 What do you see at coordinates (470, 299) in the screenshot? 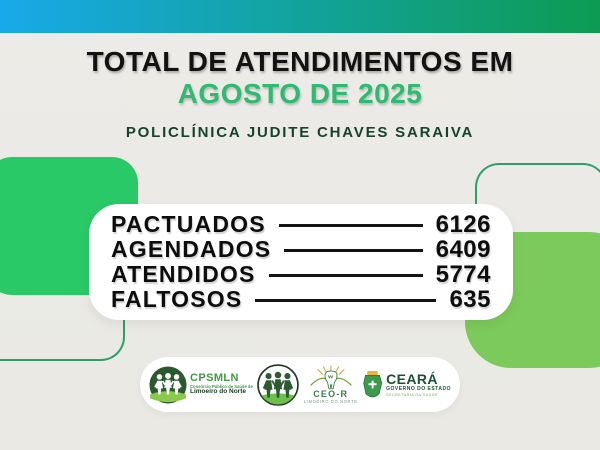
I see `stat-value: 635` at bounding box center [470, 299].